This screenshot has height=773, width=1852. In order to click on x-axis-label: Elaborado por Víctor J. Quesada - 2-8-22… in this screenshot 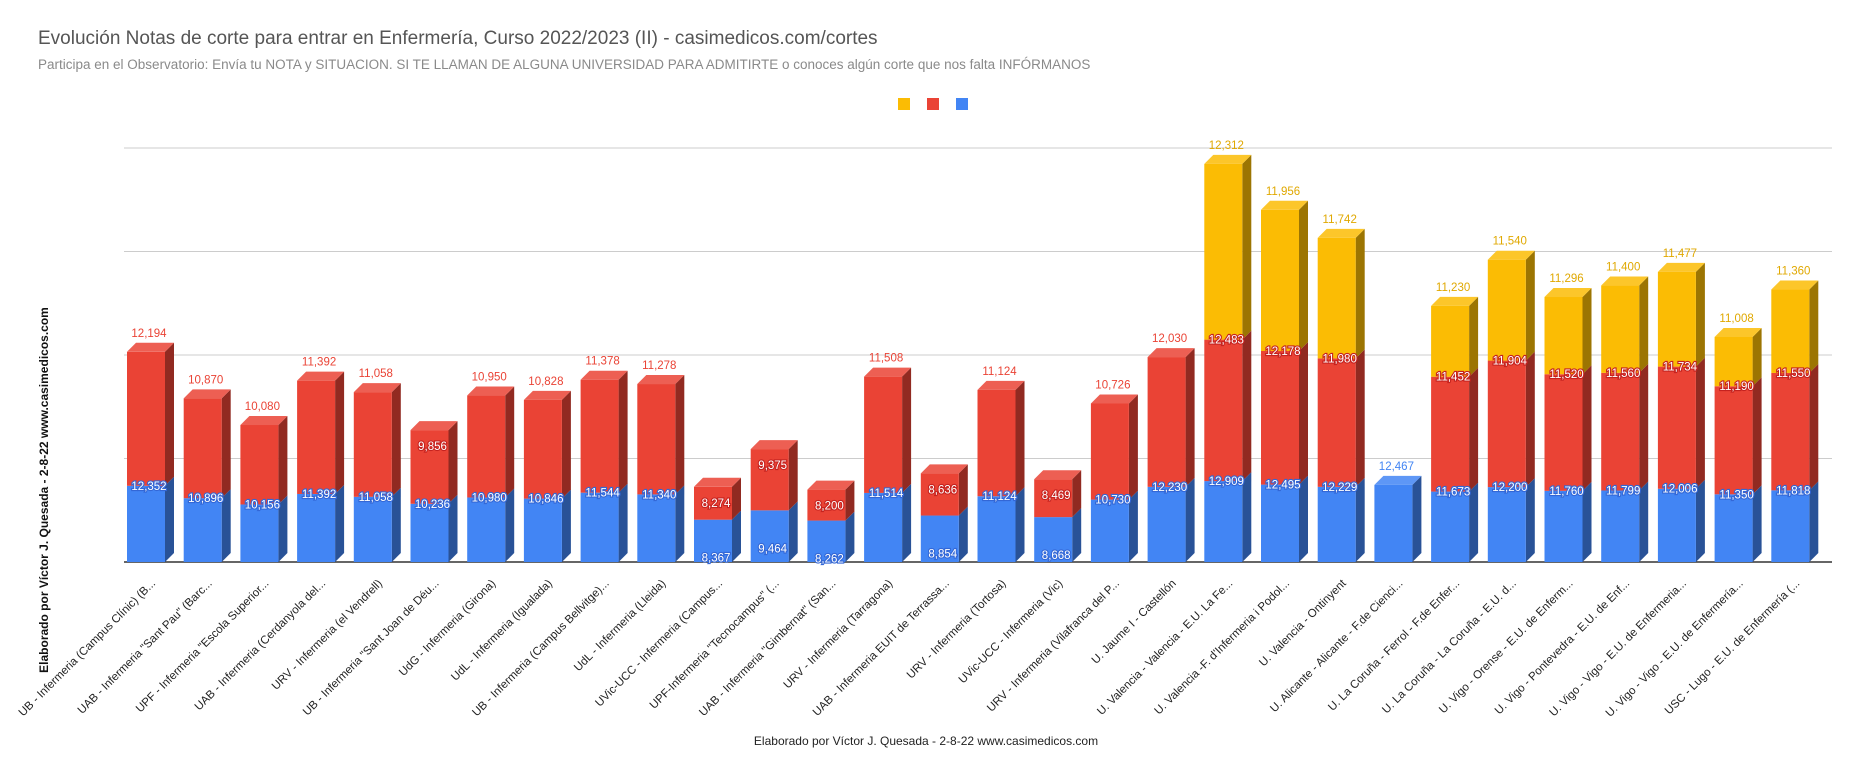, I will do `click(926, 741)`.